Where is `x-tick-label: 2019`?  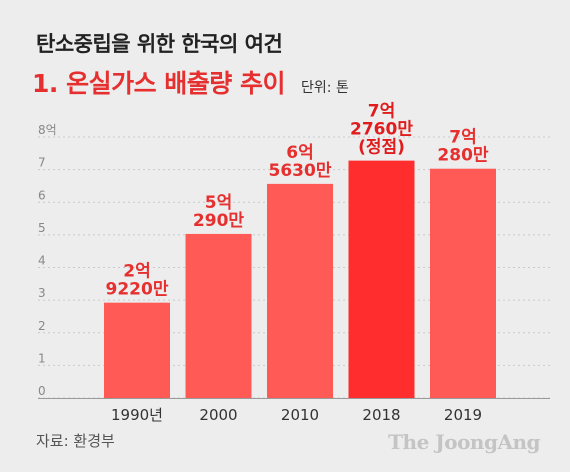
x-tick-label: 2019 is located at coordinates (463, 415).